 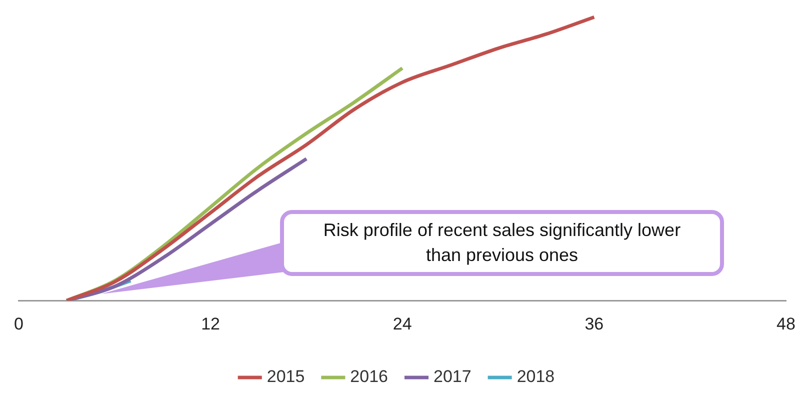 I want to click on annotation: Risk profile of recent sales significantly lower than previous ones, so click(x=502, y=243).